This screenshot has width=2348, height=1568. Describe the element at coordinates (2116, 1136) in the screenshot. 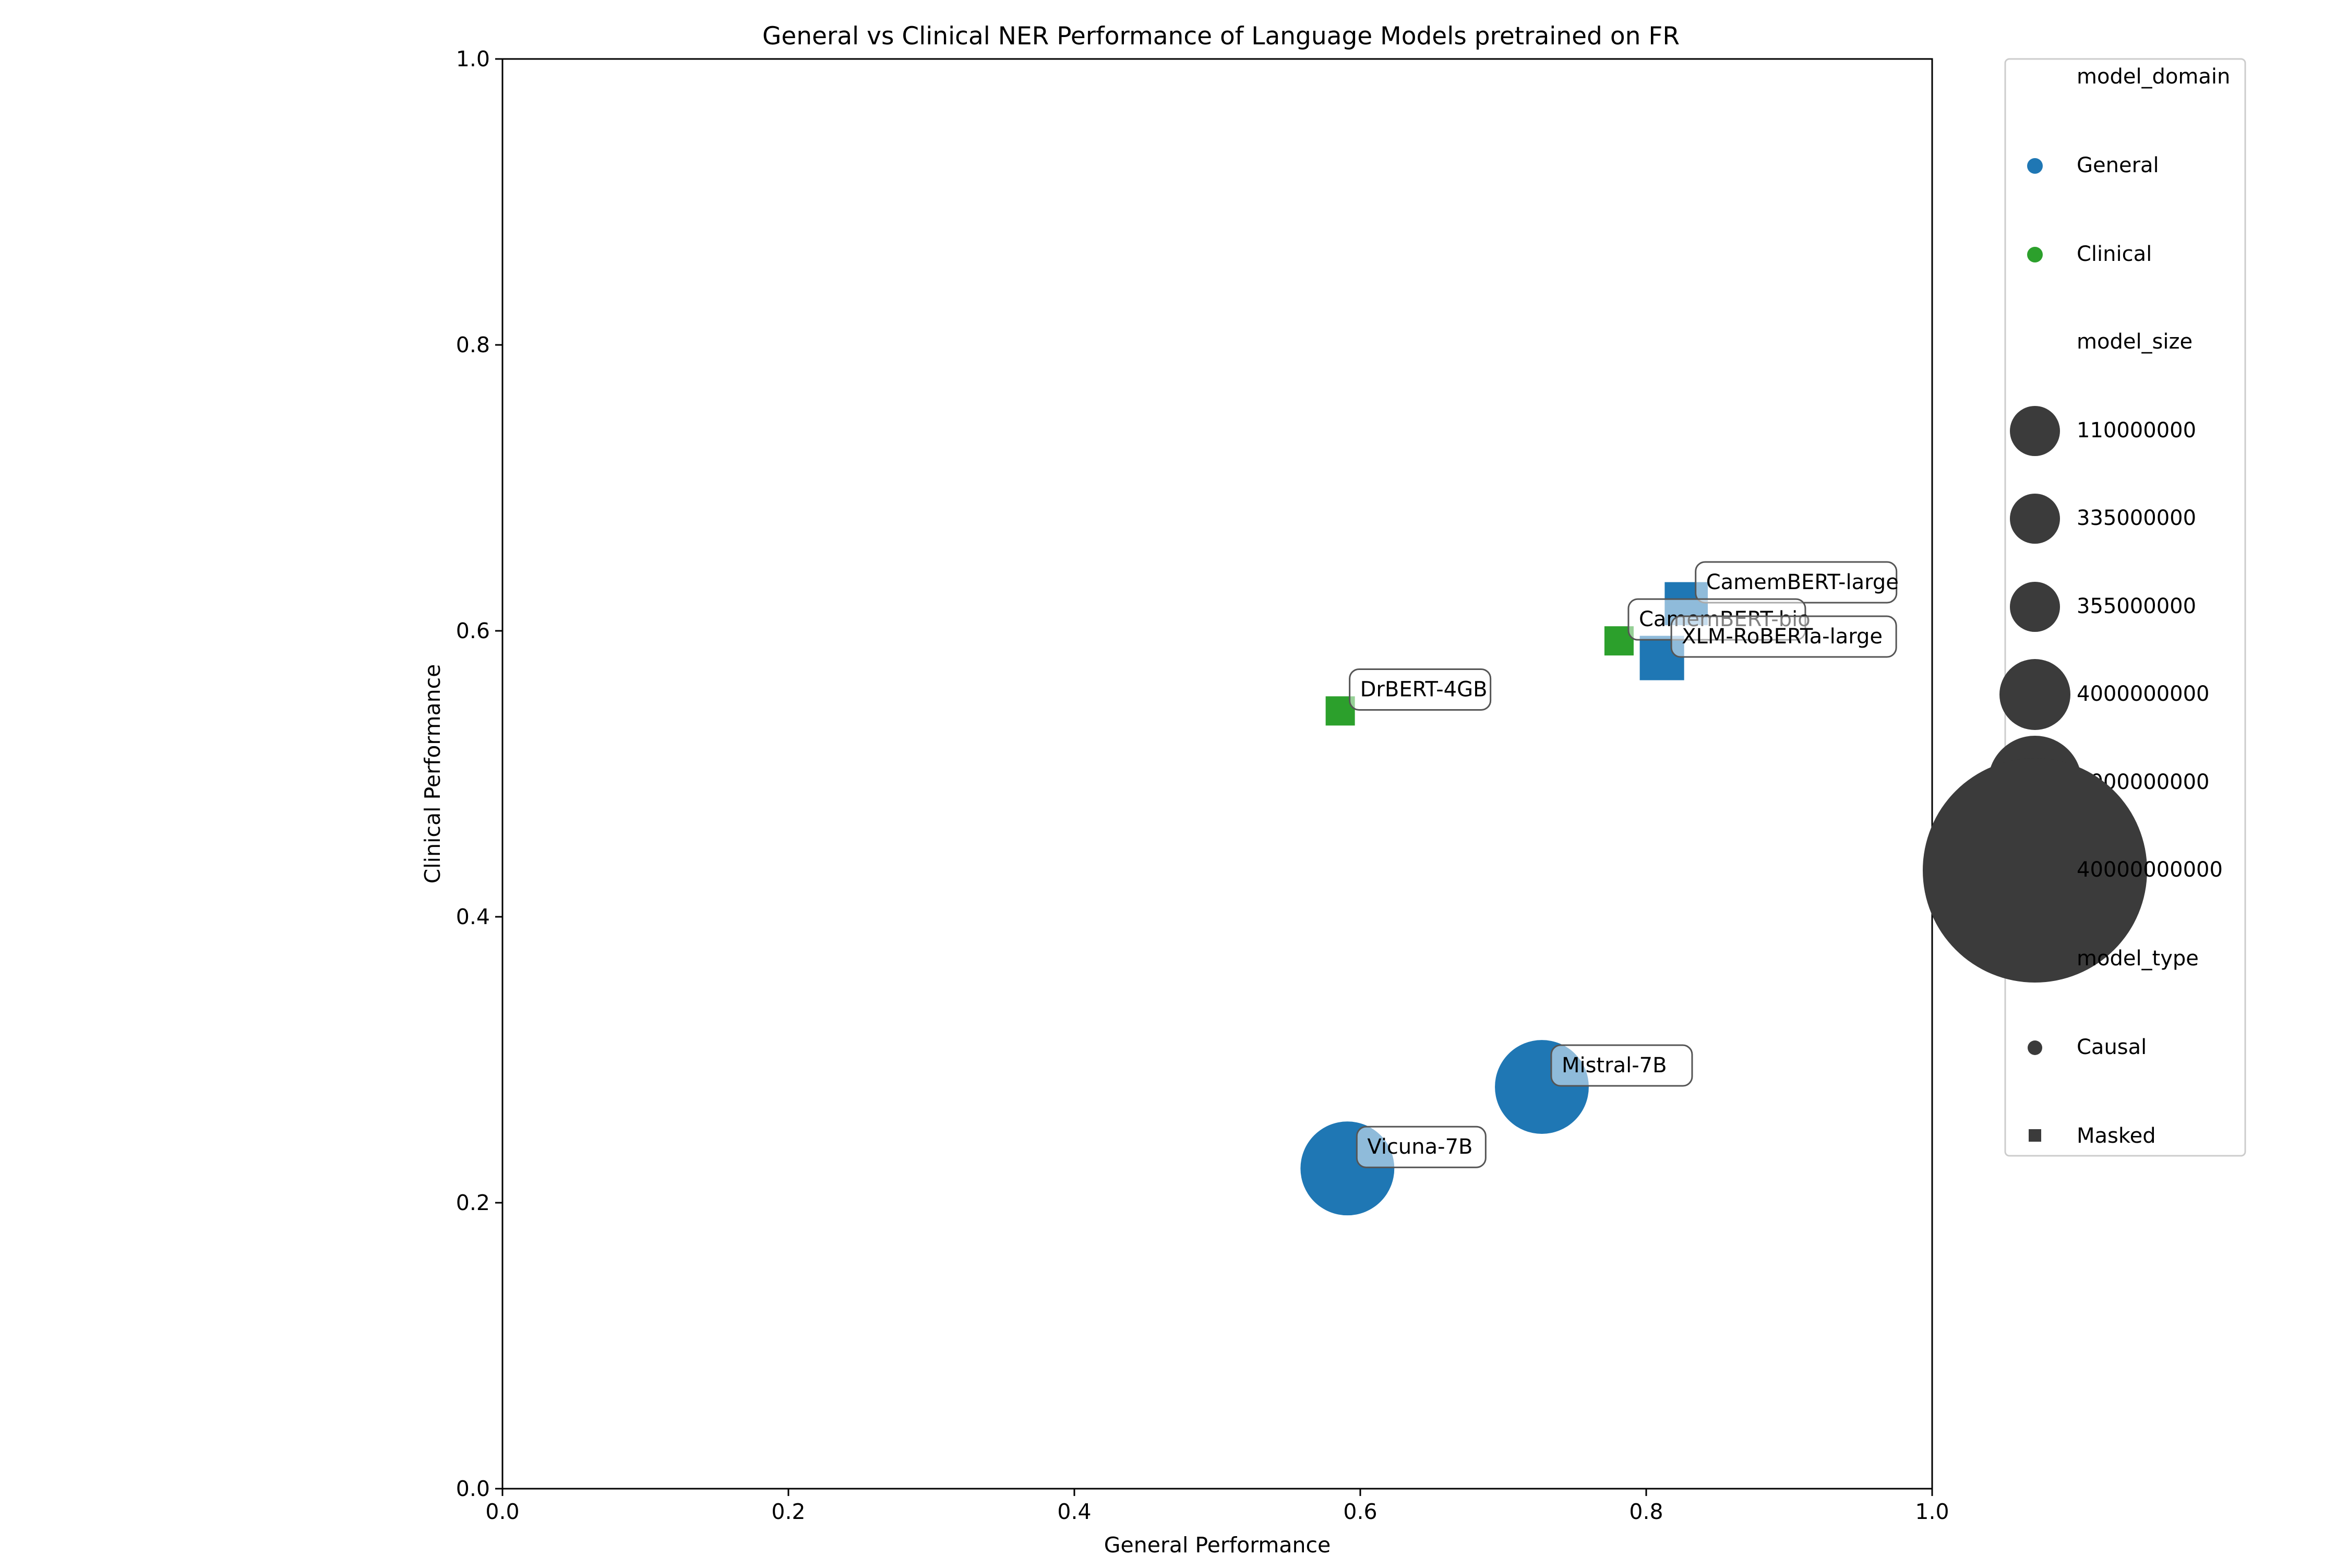

I see `legend-label-masked: Masked` at that location.